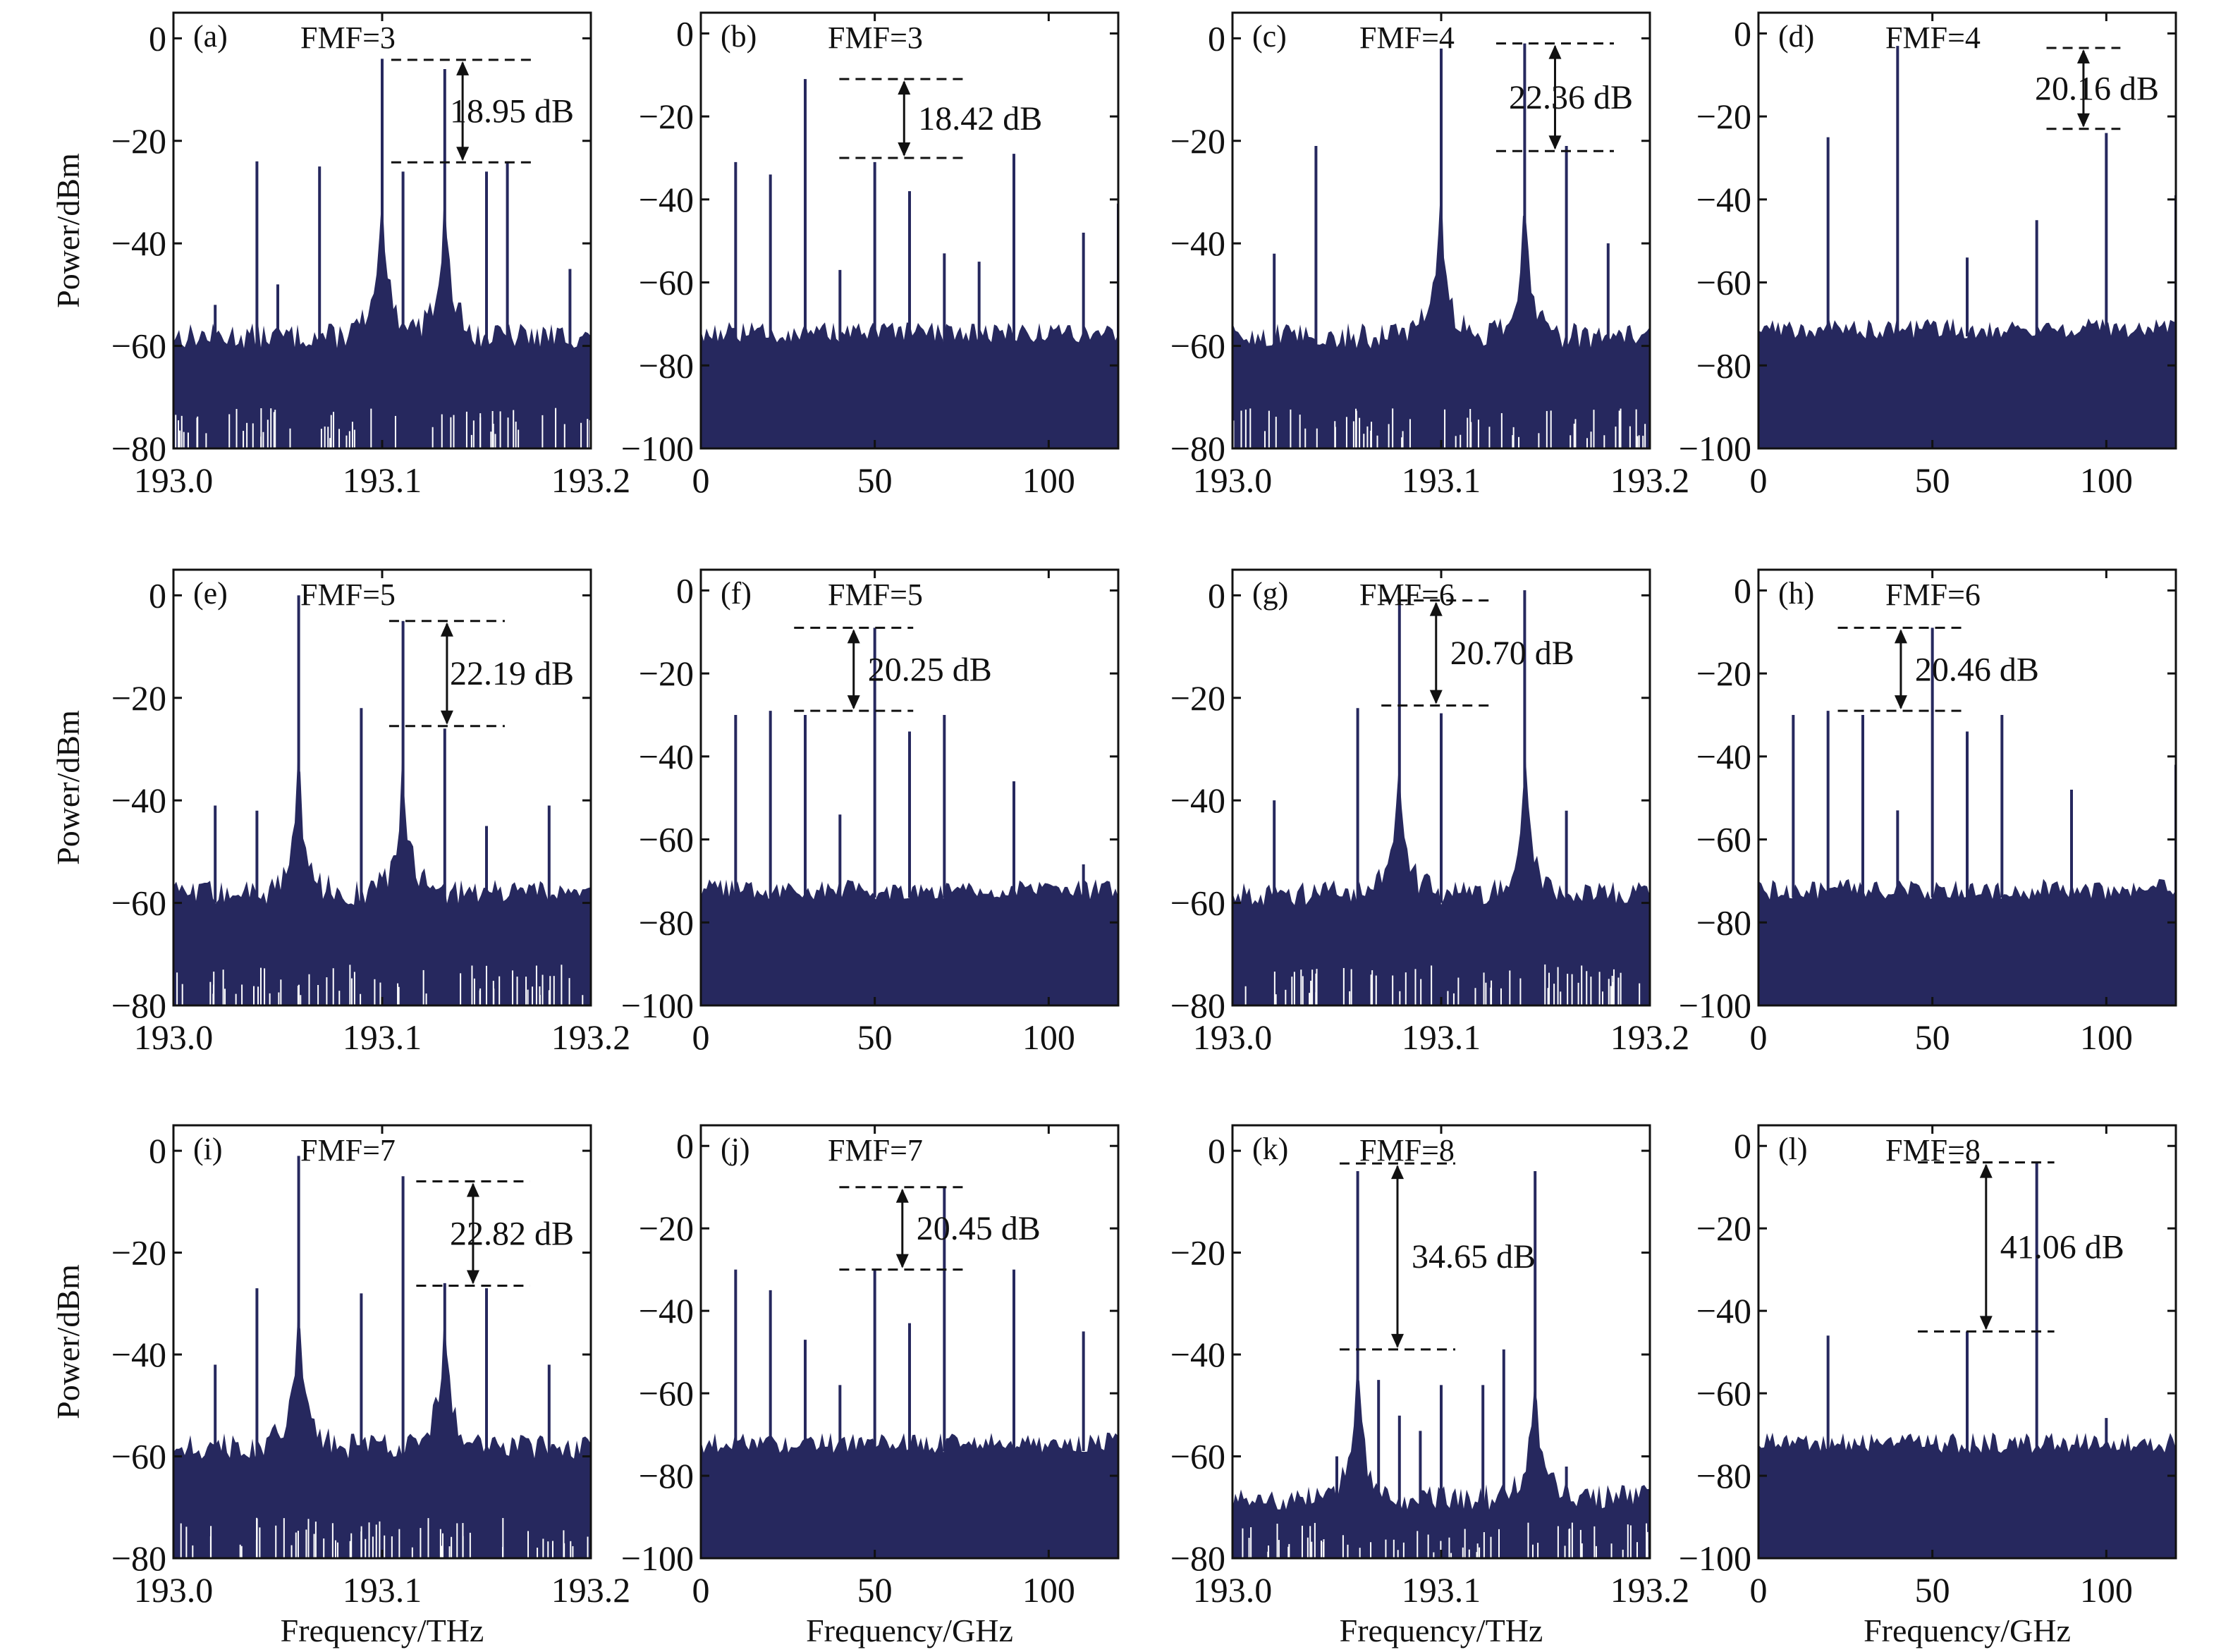 Image resolution: width=2221 pixels, height=1652 pixels. What do you see at coordinates (1441, 1631) in the screenshot?
I see `x-axis-label: Frequency/THz` at bounding box center [1441, 1631].